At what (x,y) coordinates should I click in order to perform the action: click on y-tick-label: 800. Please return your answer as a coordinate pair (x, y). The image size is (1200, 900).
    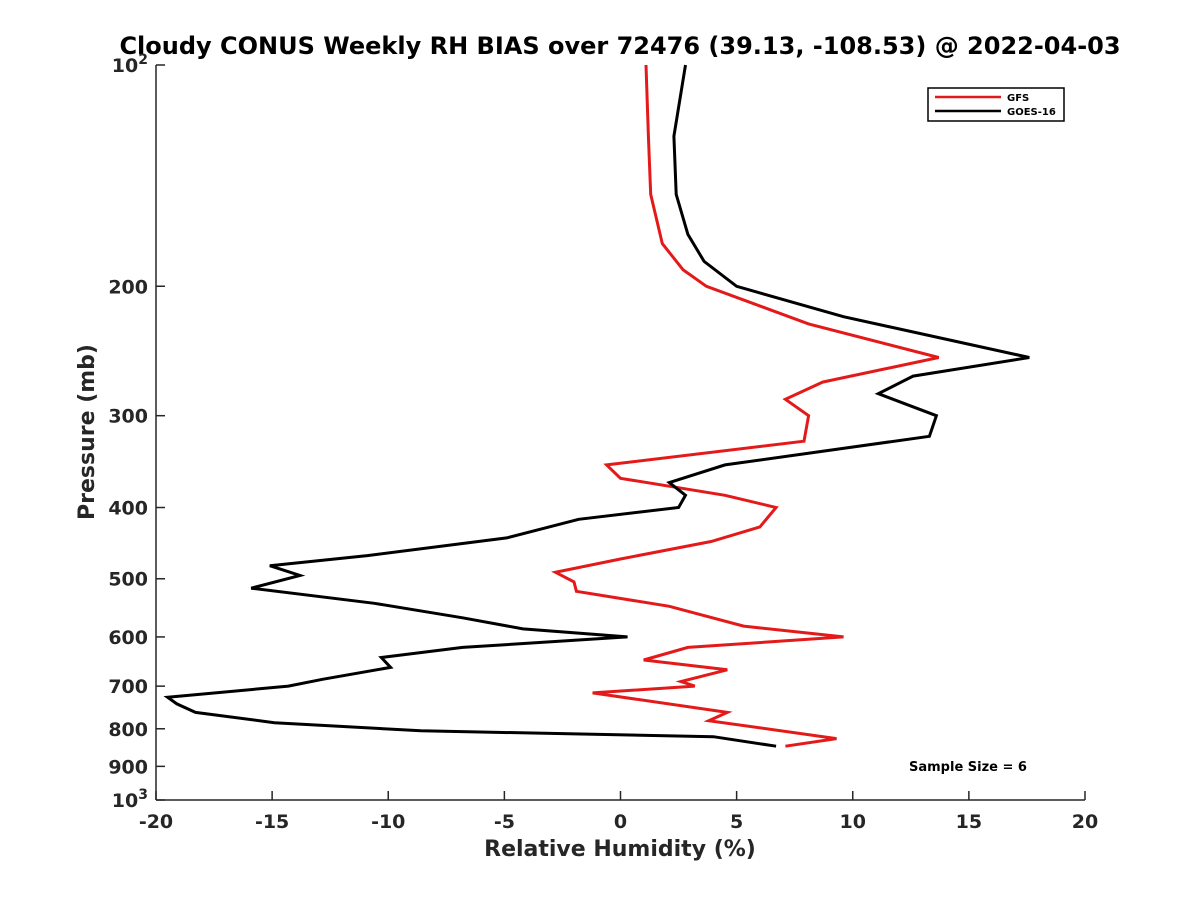
    Looking at the image, I should click on (128, 730).